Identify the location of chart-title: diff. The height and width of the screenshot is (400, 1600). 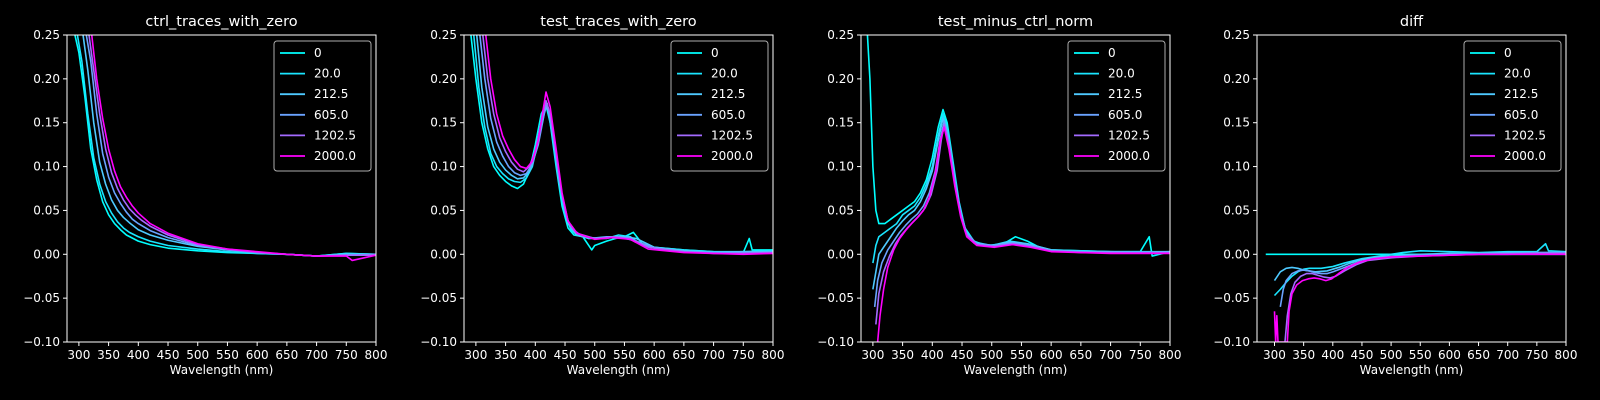
(1412, 22).